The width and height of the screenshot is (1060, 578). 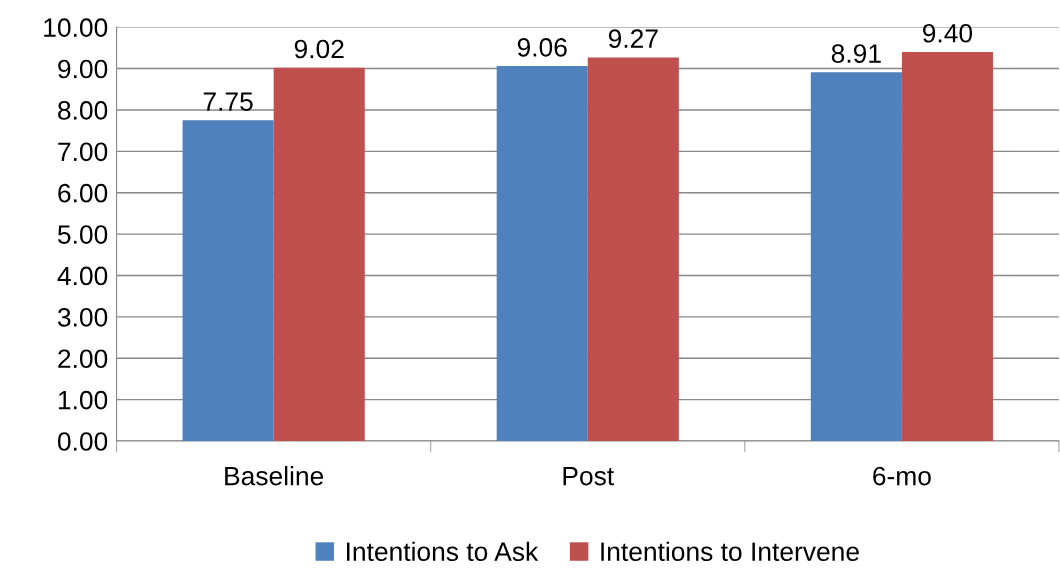 What do you see at coordinates (228, 101) in the screenshot?
I see `text: 7.75` at bounding box center [228, 101].